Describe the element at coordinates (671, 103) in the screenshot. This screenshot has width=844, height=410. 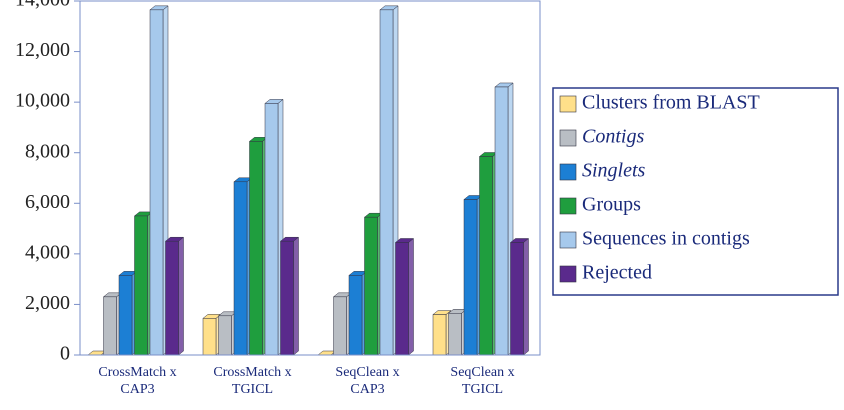
I see `legend-label: Clusters from BLAST` at that location.